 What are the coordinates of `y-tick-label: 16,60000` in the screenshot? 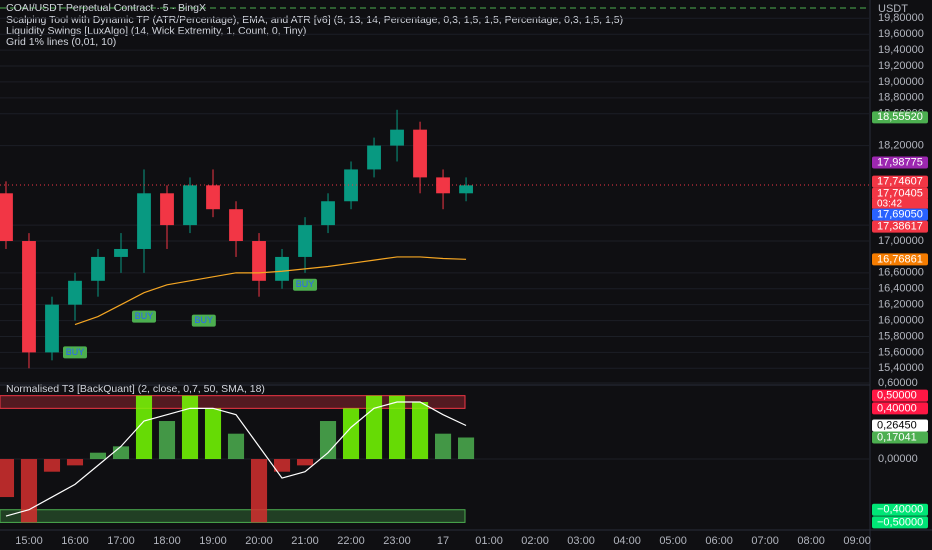 It's located at (901, 273).